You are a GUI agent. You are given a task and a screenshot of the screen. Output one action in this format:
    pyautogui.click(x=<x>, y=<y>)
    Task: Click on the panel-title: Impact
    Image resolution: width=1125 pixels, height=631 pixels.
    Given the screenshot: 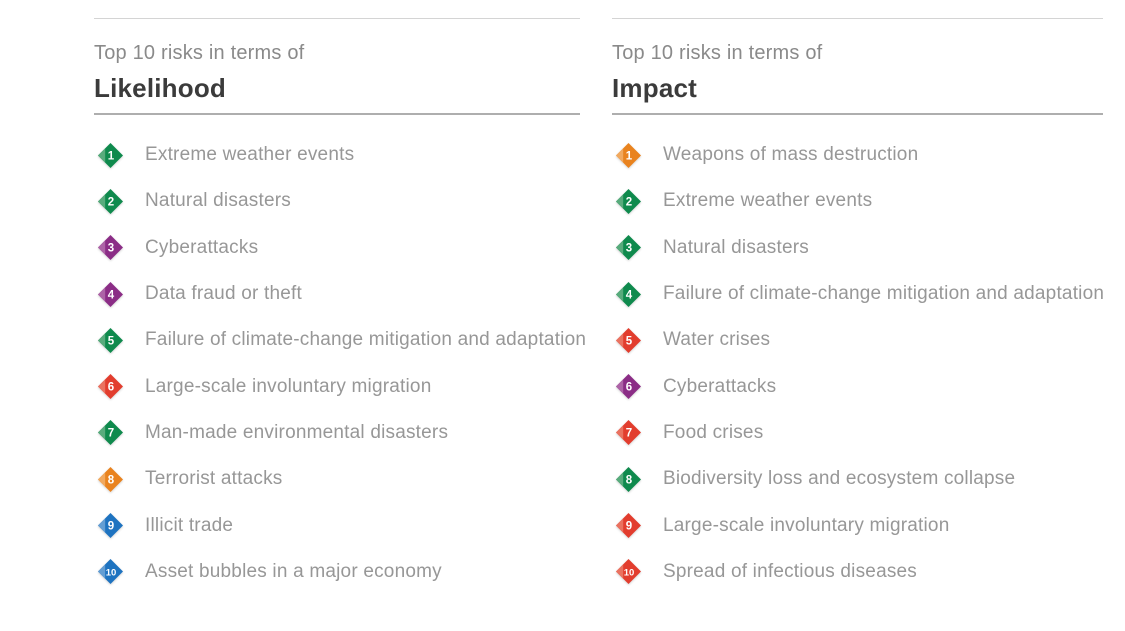 What is the action you would take?
    pyautogui.click(x=655, y=88)
    